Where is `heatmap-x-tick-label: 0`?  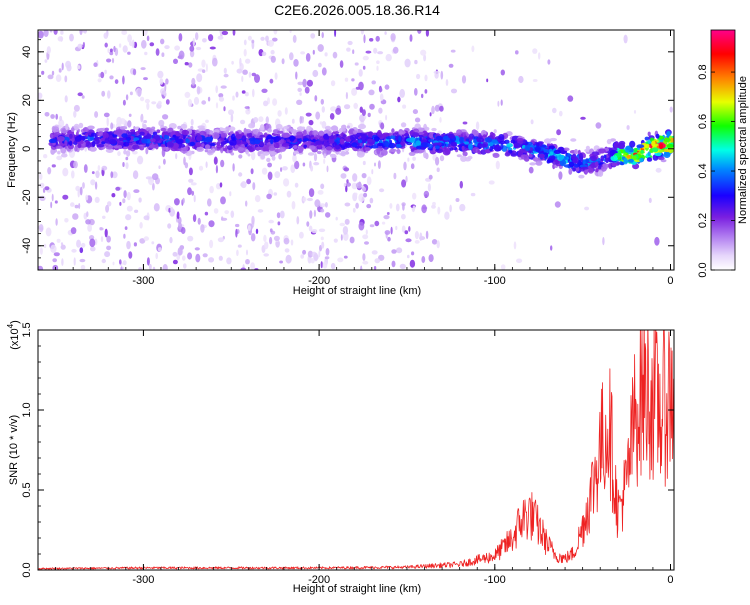
heatmap-x-tick-label: 0 is located at coordinates (670, 281).